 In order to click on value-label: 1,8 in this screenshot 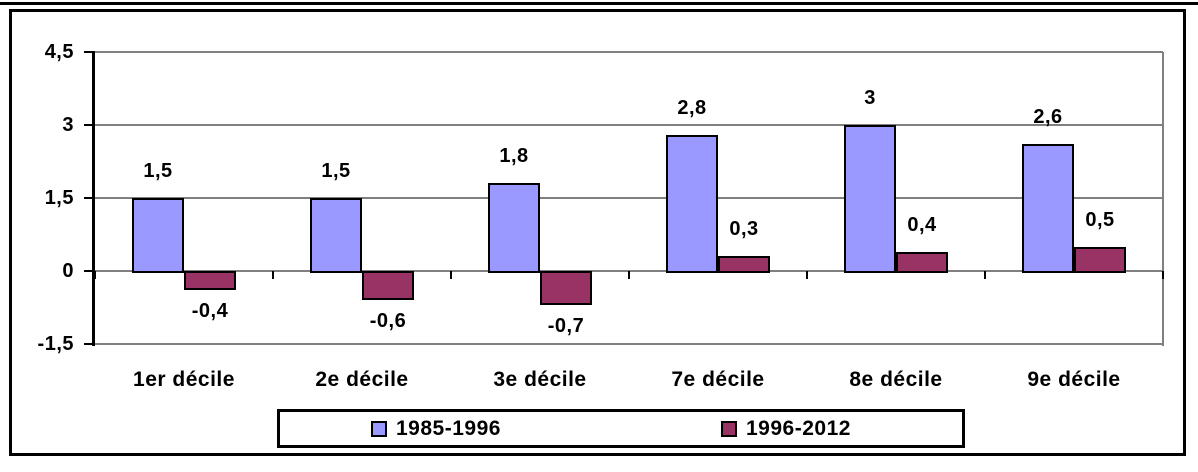, I will do `click(514, 156)`.